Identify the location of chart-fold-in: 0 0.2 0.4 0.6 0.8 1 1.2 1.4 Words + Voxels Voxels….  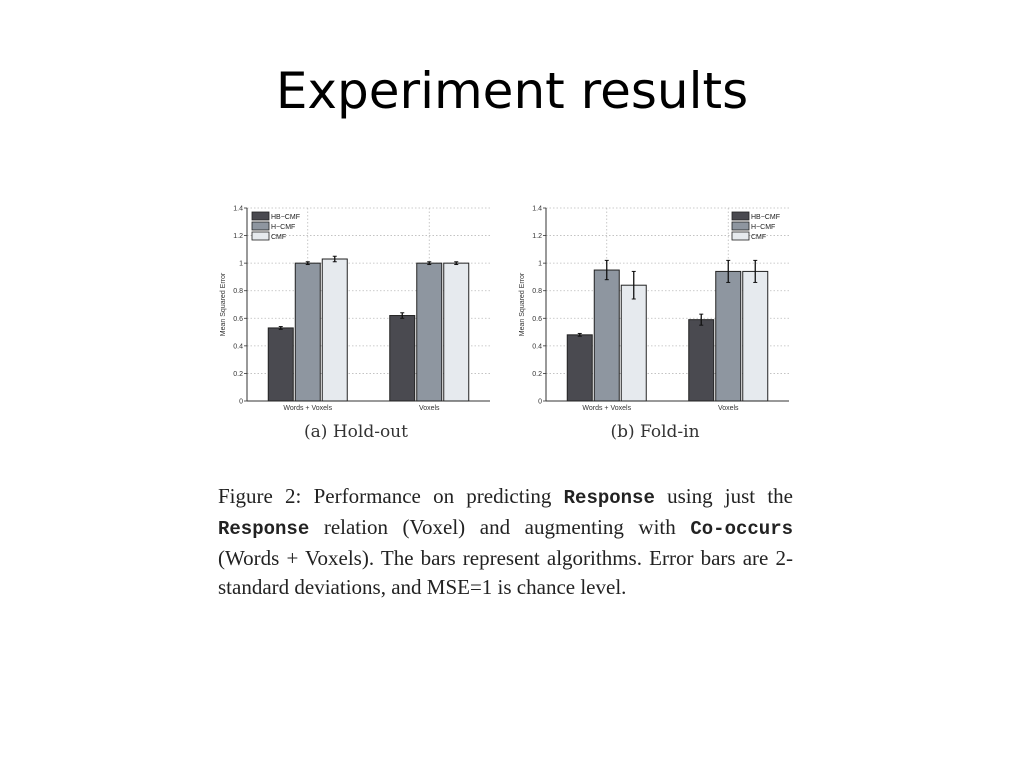
(654, 309).